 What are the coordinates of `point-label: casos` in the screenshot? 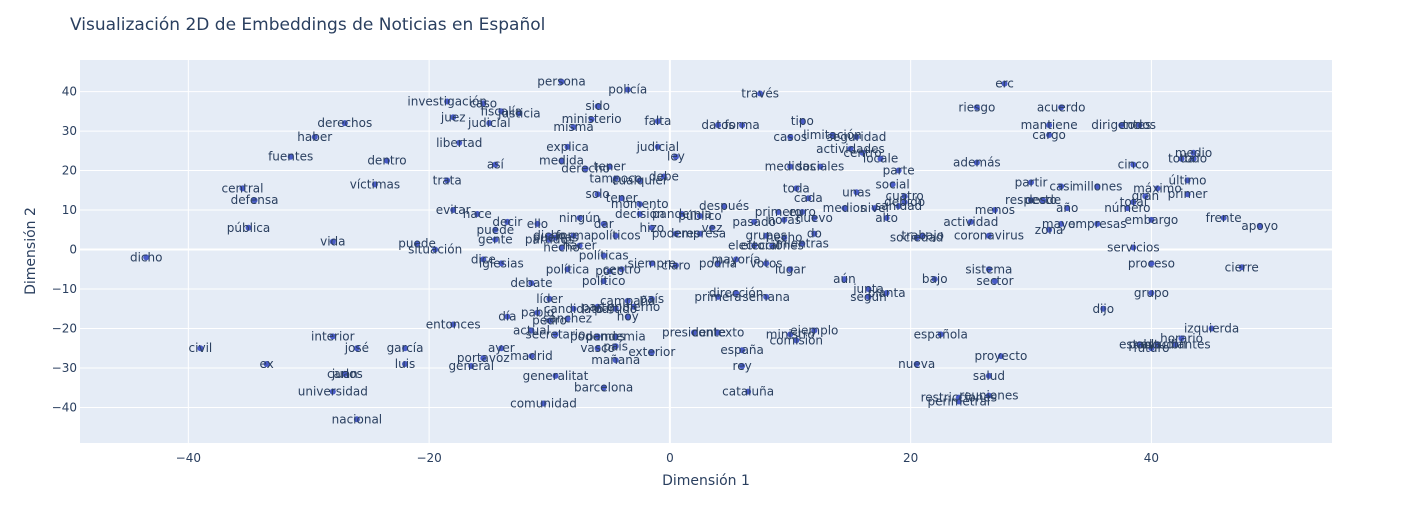 It's located at (790, 137).